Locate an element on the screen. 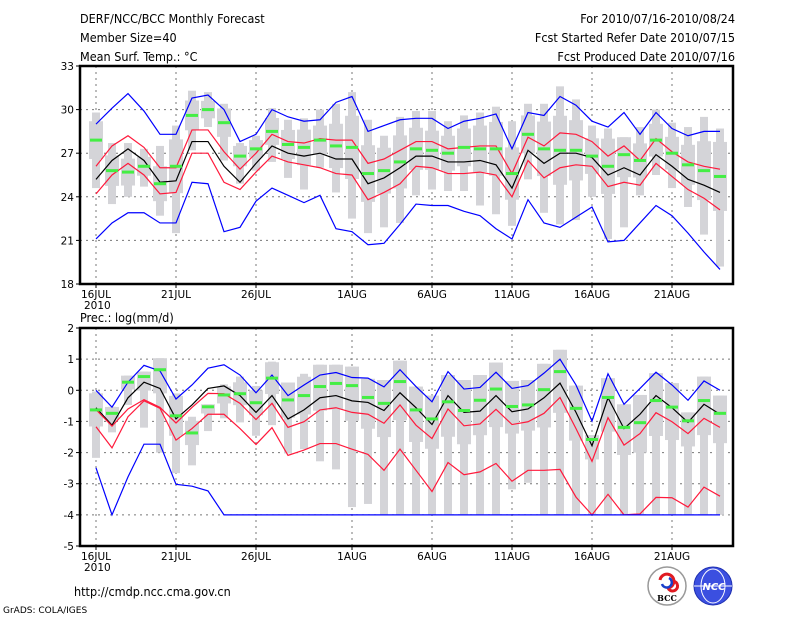  bcc-logo: BCC is located at coordinates (667, 586).